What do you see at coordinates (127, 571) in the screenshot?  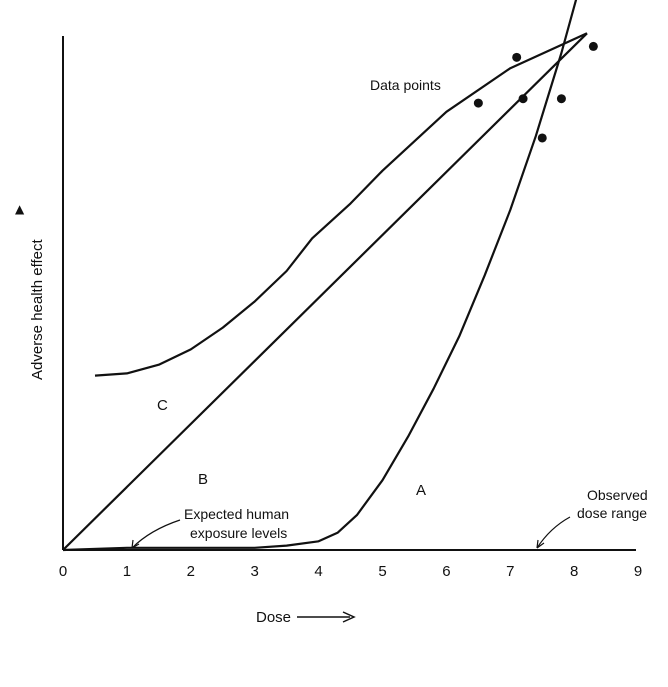 I see `x-tick-label: 1` at bounding box center [127, 571].